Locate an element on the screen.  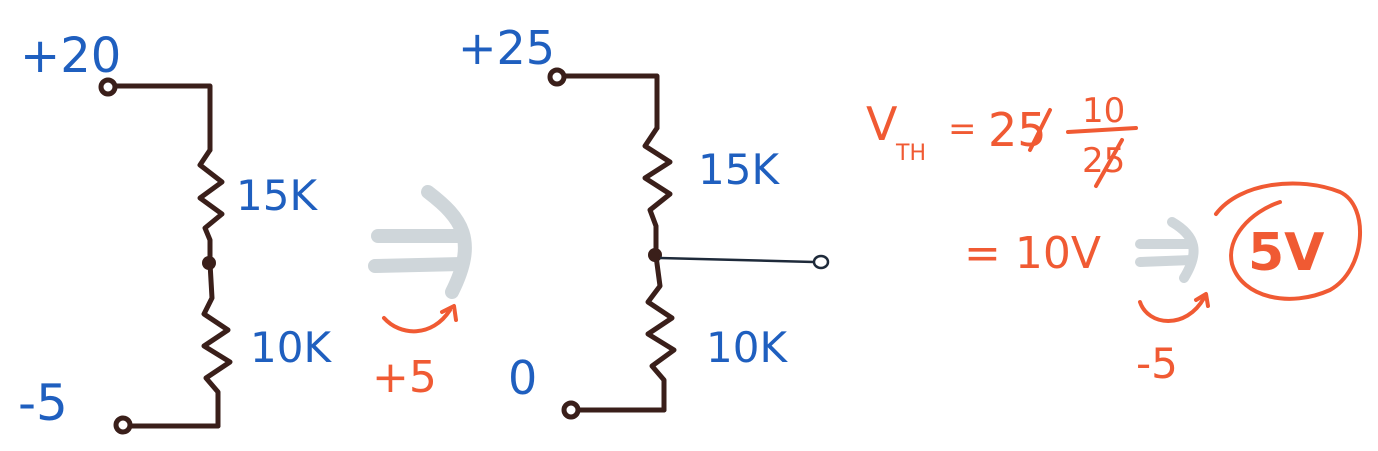
vth-numerator: 10 is located at coordinates (1103, 111).